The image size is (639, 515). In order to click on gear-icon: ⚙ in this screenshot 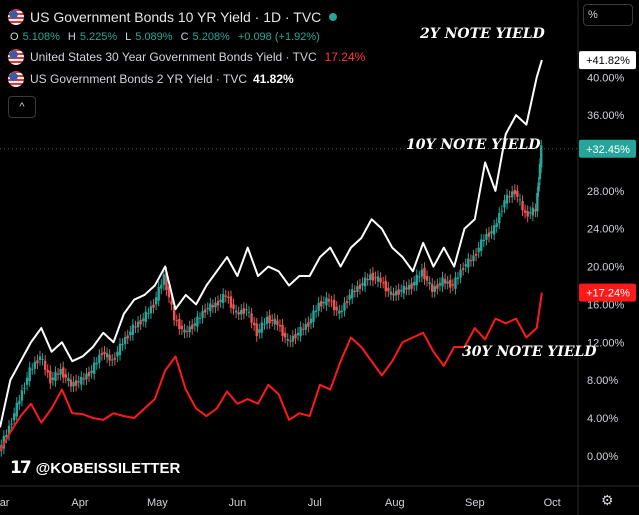, I will do `click(607, 500)`.